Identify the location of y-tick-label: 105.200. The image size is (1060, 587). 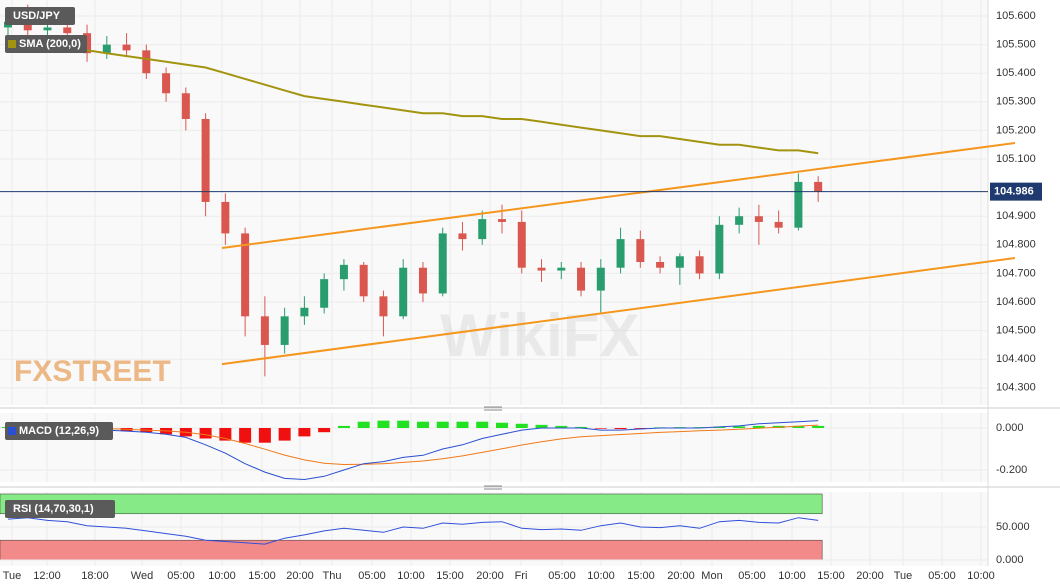
(1016, 130).